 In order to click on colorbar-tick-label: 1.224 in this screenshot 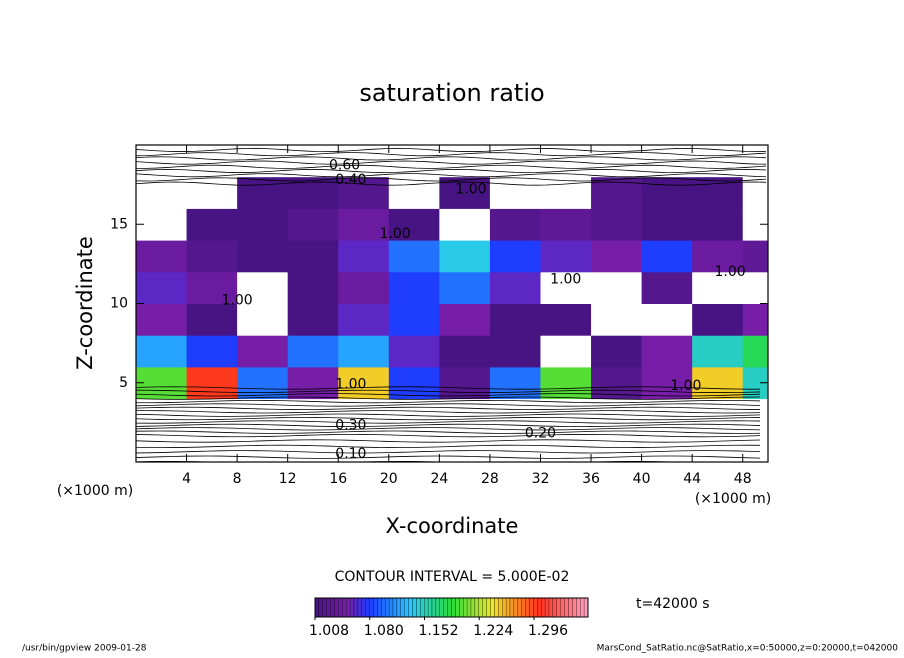, I will do `click(493, 631)`.